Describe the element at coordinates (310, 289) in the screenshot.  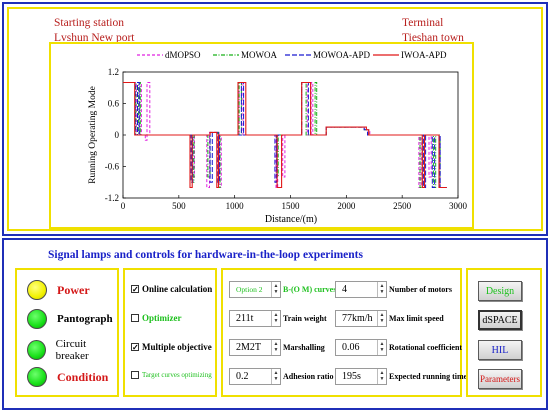
I see `curve-option-label: B-(O M) curves` at that location.